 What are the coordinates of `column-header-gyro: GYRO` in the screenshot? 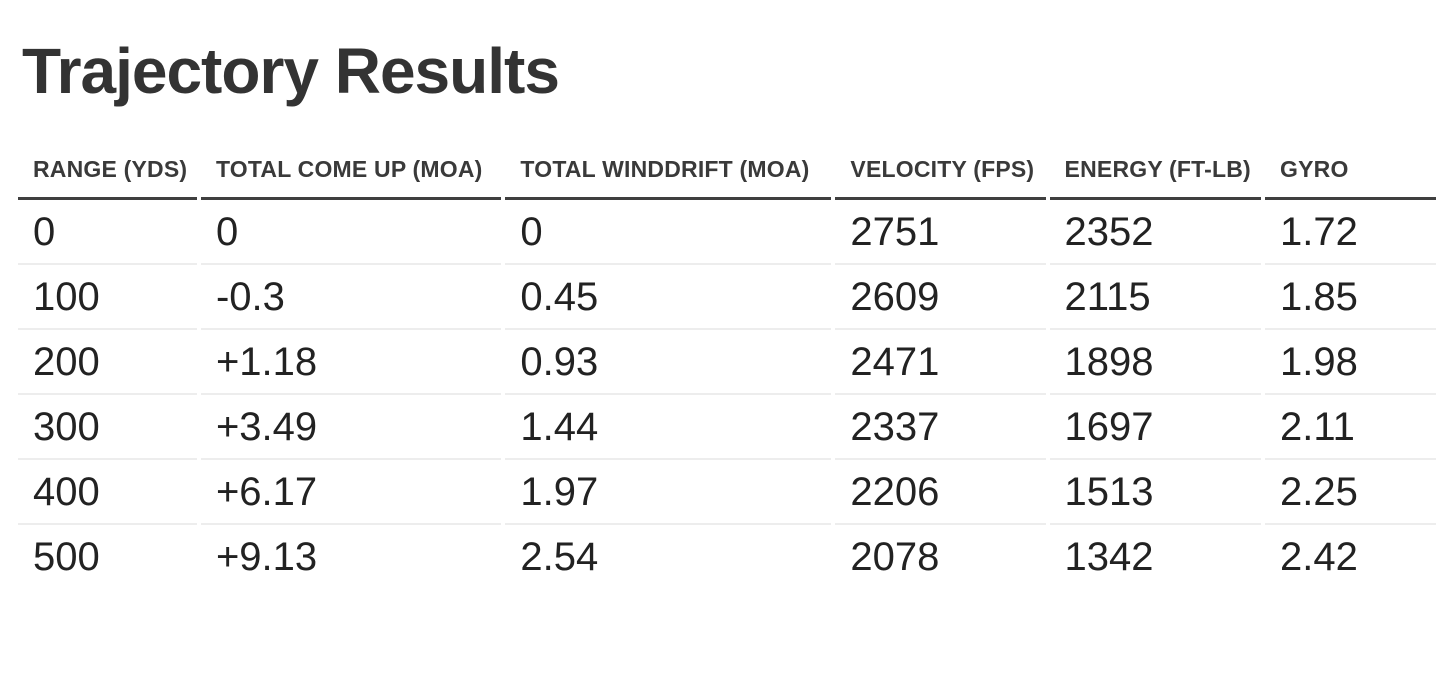 It's located at (1350, 178).